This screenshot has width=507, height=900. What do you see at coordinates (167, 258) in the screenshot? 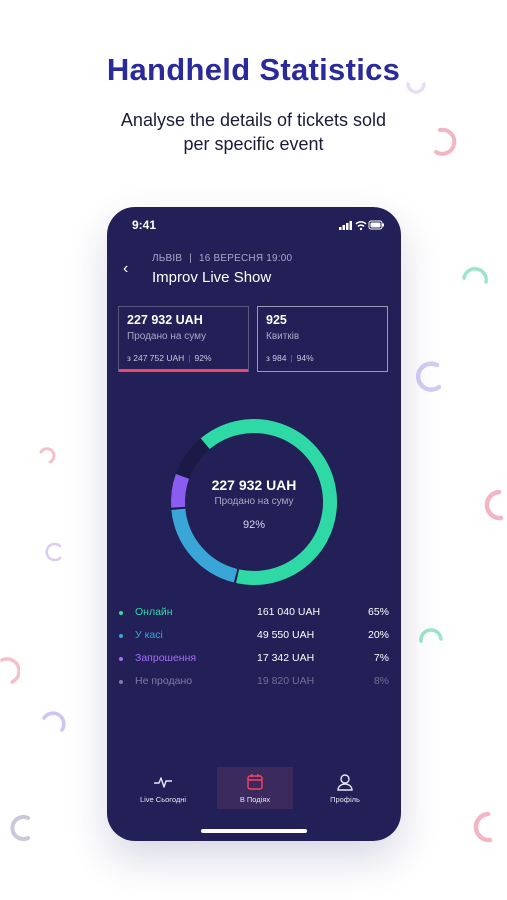
I see `event-city: ЛЬВІВ` at bounding box center [167, 258].